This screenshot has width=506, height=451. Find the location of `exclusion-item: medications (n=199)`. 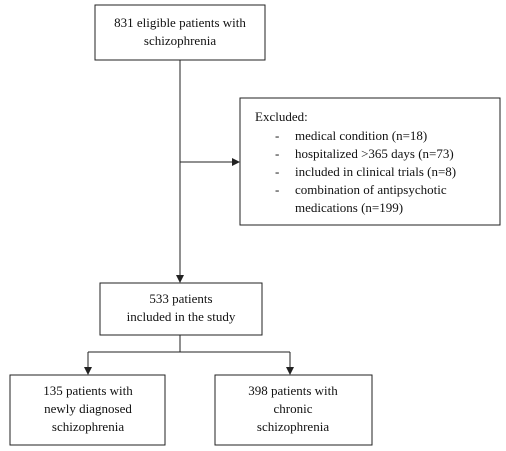

exclusion-item: medications (n=199) is located at coordinates (349, 207).